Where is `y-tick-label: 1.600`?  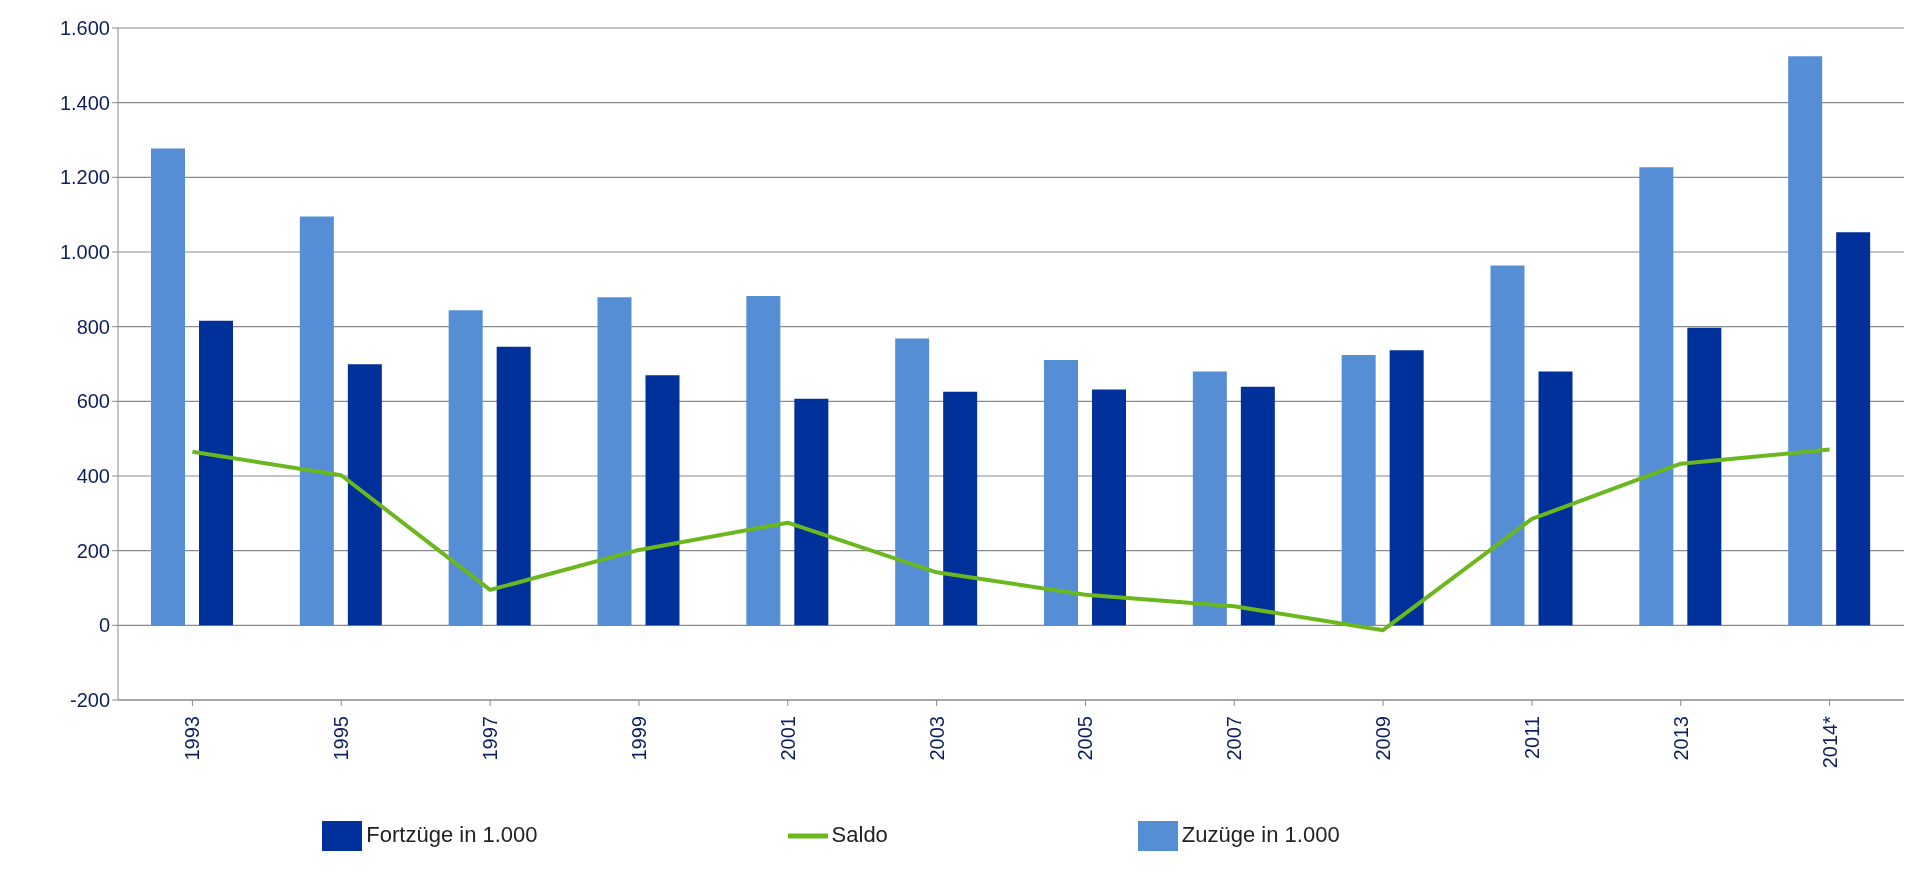
y-tick-label: 1.600 is located at coordinates (84, 28).